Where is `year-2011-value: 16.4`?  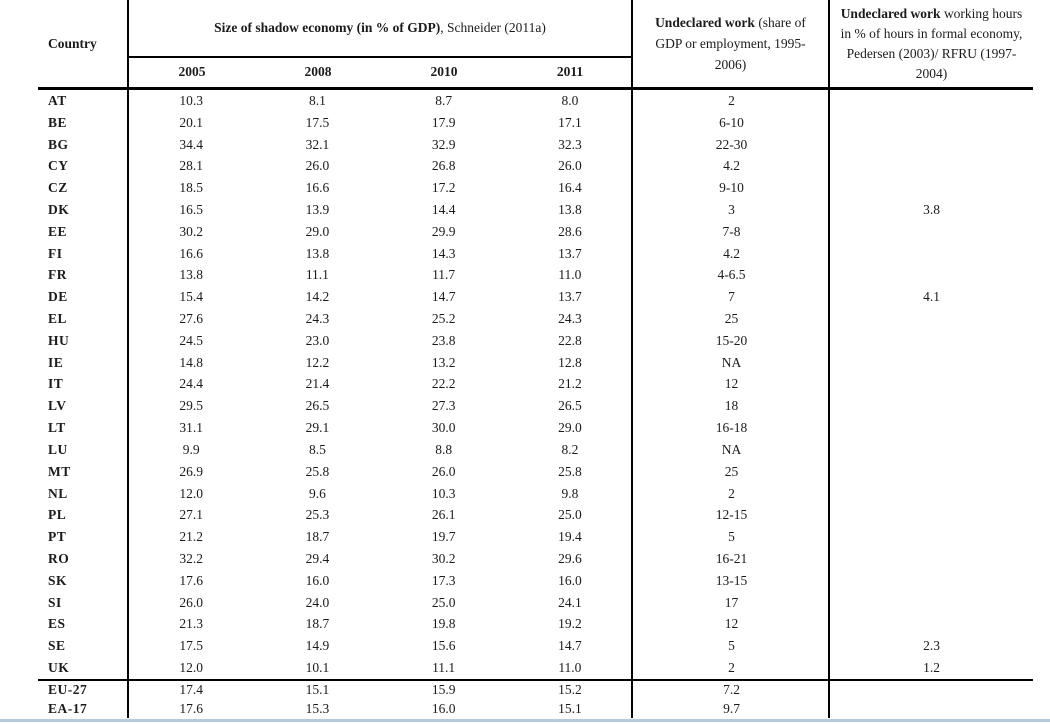
year-2011-value: 16.4 is located at coordinates (570, 188).